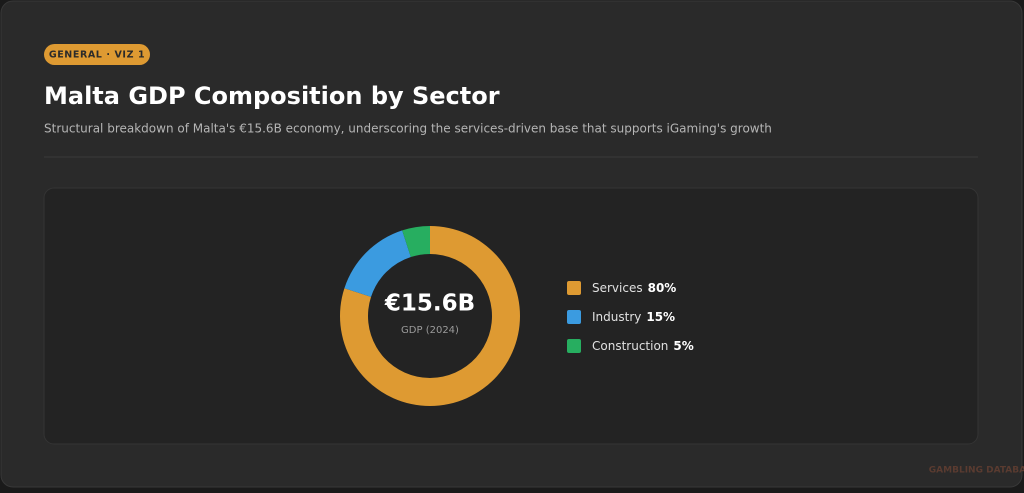 This screenshot has width=1024, height=493. I want to click on badge: GENERAL · VIZ 1, so click(97, 55).